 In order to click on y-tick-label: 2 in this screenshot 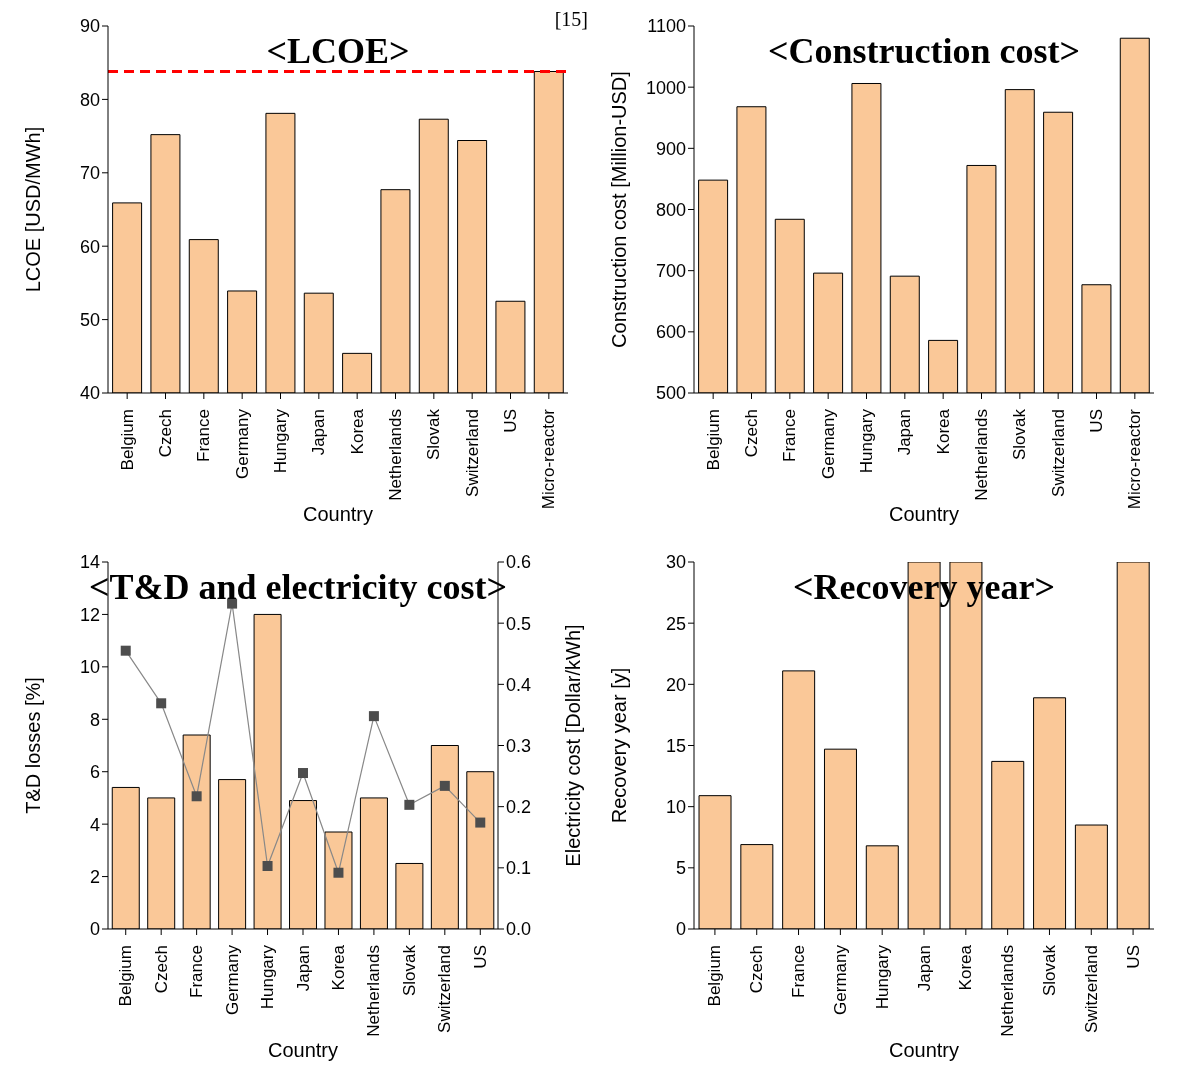, I will do `click(94, 876)`.